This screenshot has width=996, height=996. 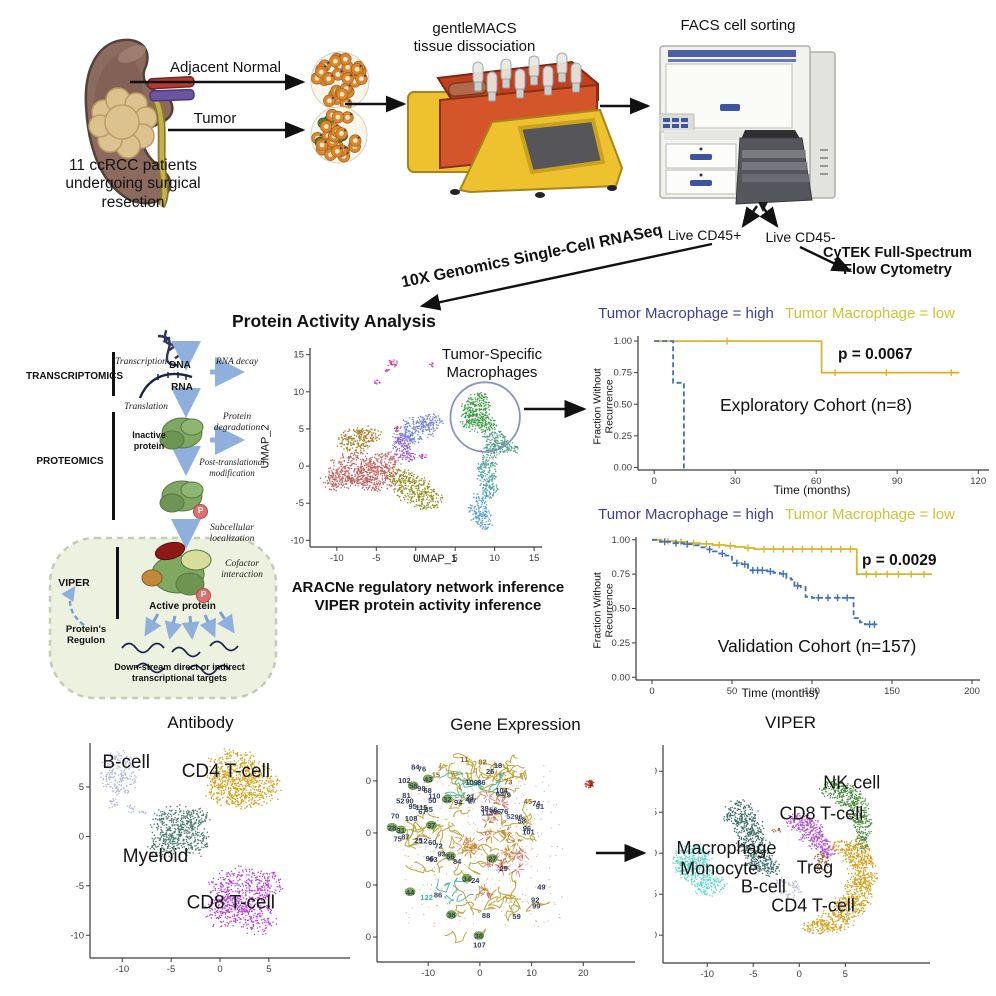 What do you see at coordinates (416, 456) in the screenshot?
I see `umap-main-chart: -10 -5 0 5 10 15 -10 -5 0 5 10 15` at bounding box center [416, 456].